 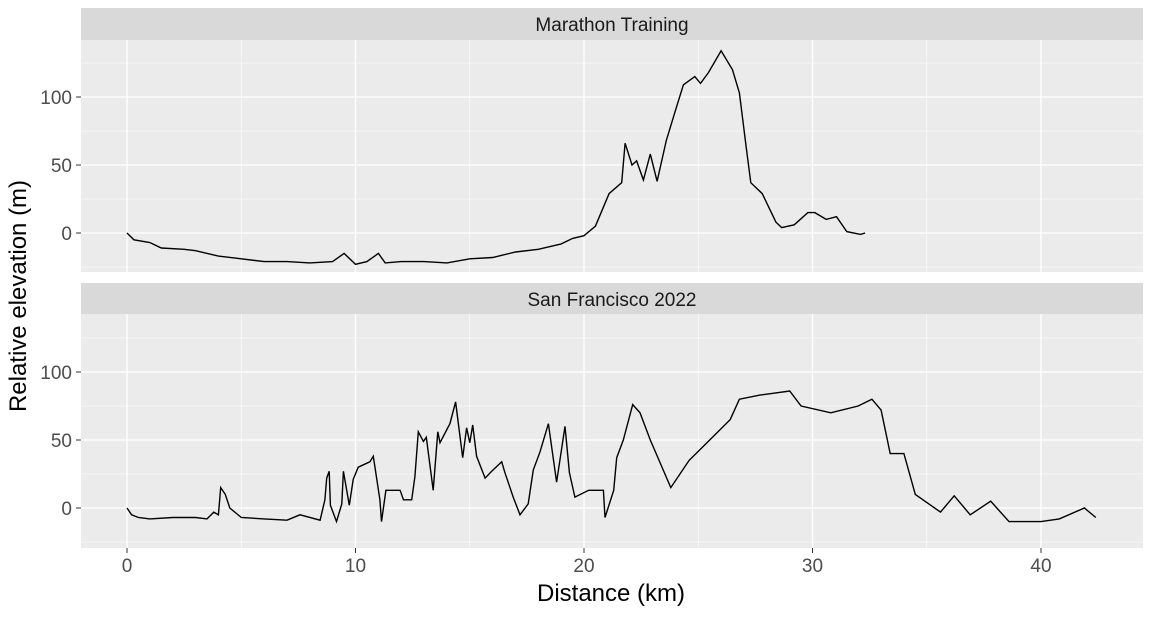 I want to click on facet-title: Marathon Training, so click(x=611, y=25).